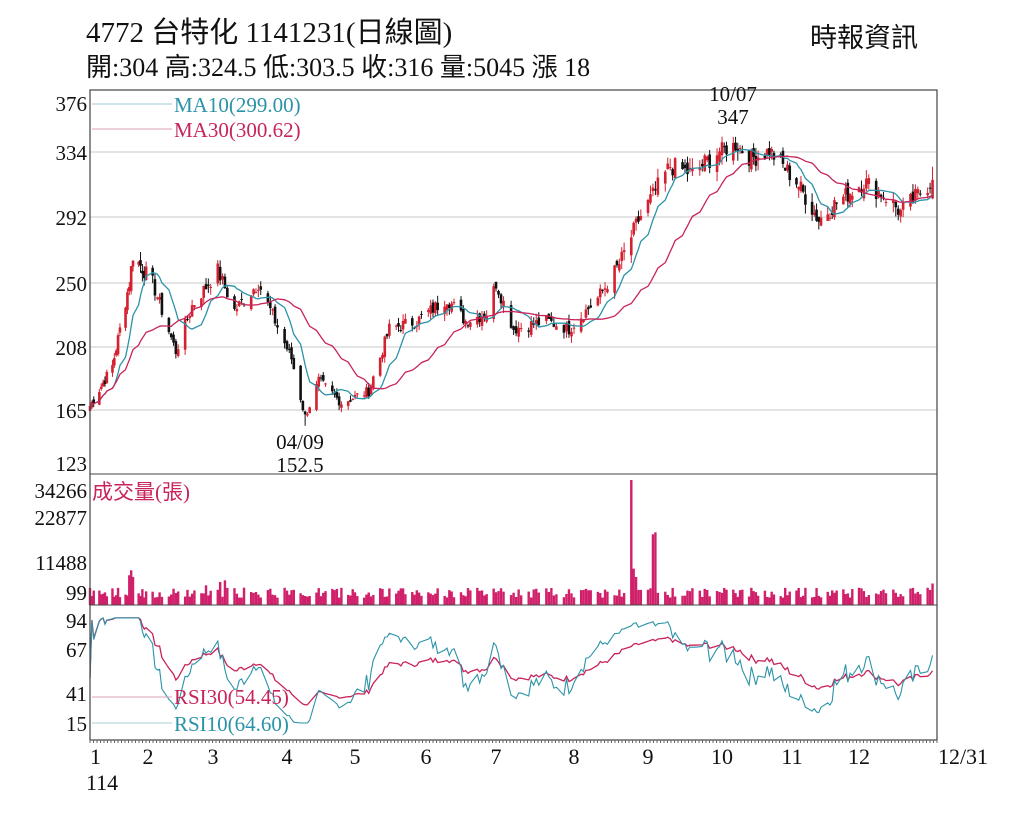  What do you see at coordinates (76, 694) in the screenshot?
I see `rsi-tick-label: 41` at bounding box center [76, 694].